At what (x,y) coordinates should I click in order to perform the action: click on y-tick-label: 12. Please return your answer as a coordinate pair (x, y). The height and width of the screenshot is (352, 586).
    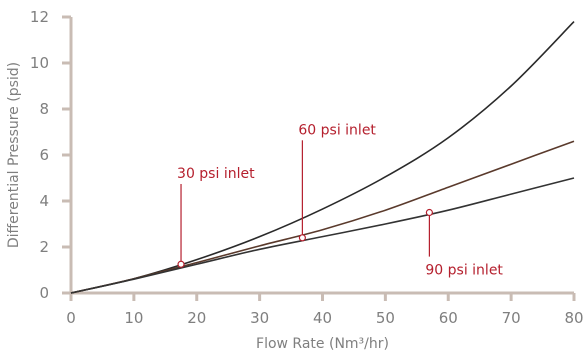
    Looking at the image, I should click on (39, 17).